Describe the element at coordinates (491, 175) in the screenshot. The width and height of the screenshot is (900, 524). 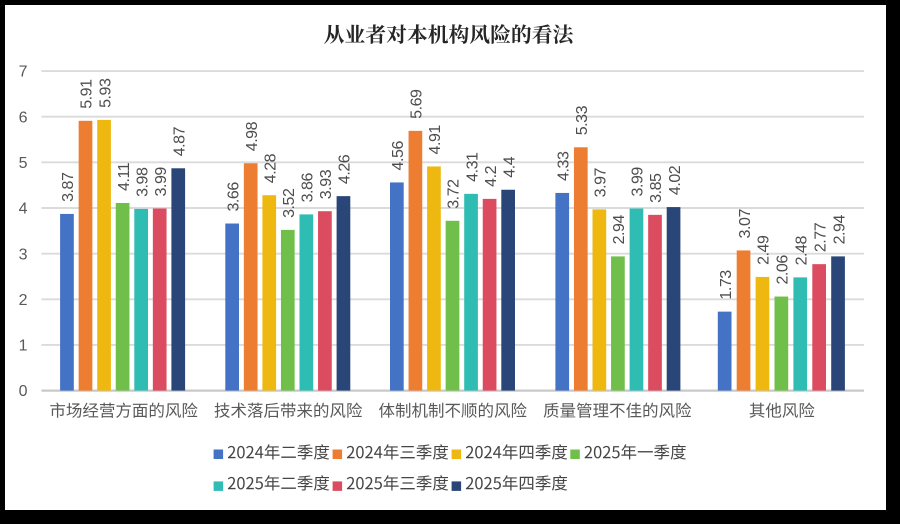
I see `svg-text: 4.2` at that location.